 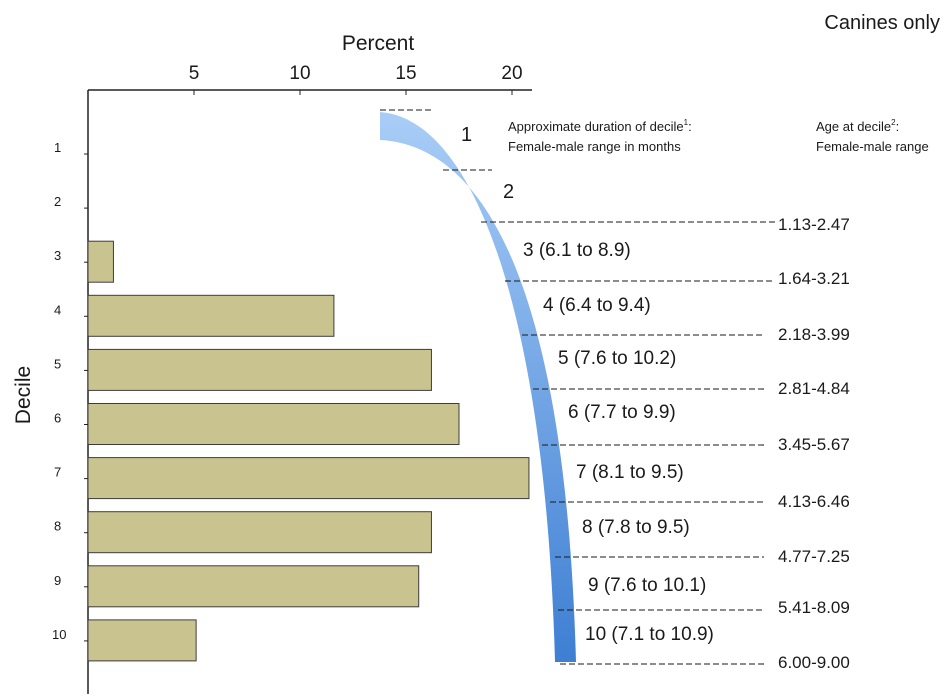 What do you see at coordinates (57, 418) in the screenshot?
I see `y-tick-label: 6` at bounding box center [57, 418].